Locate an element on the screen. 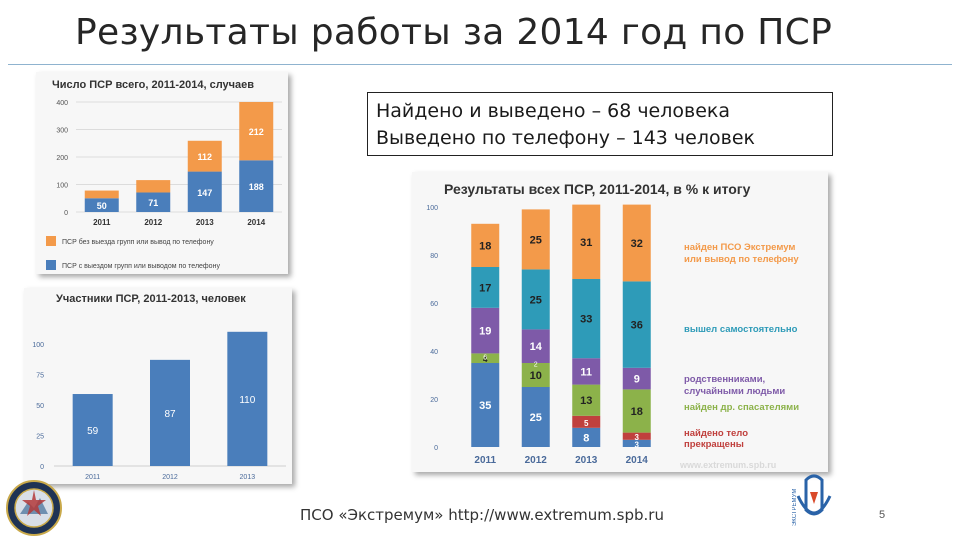 This screenshot has height=543, width=960. chart1-data-label: 147 is located at coordinates (204, 193).